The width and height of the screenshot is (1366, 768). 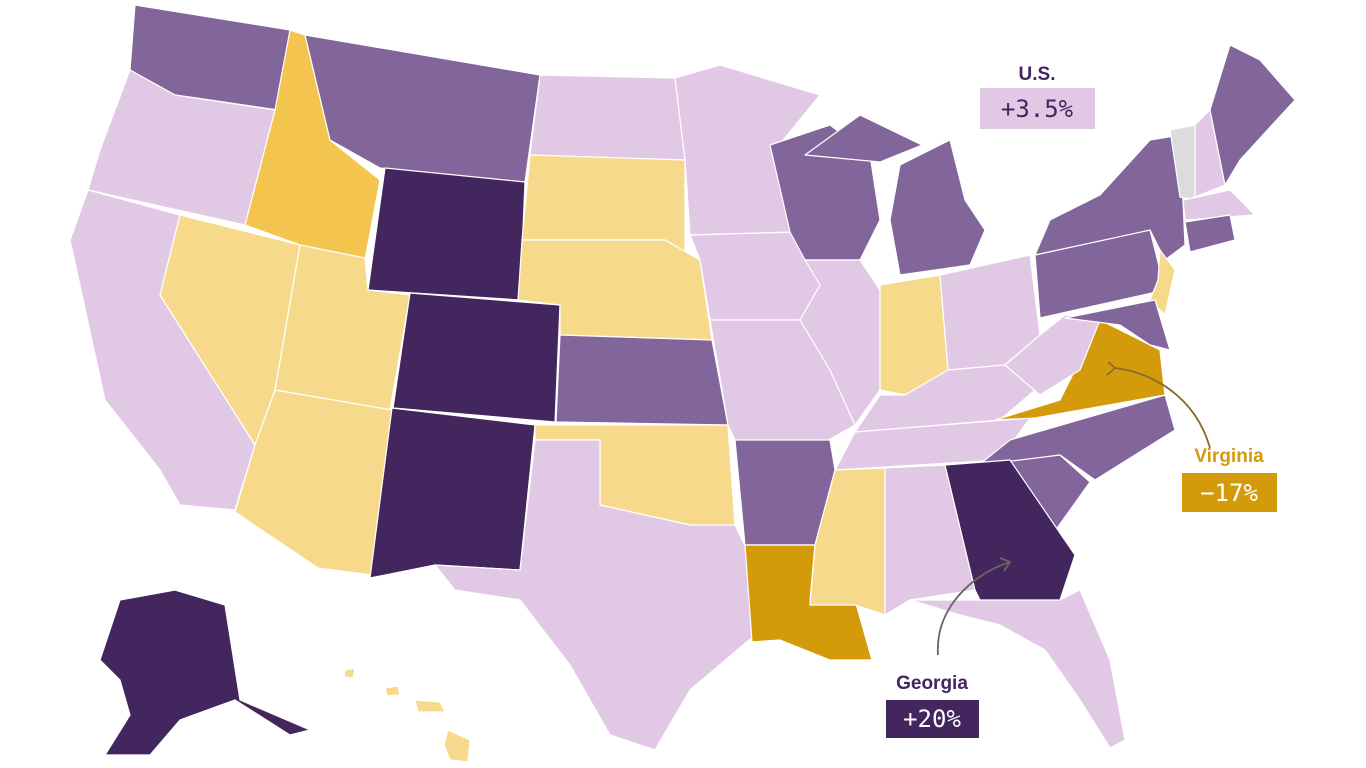 I want to click on annotation-name: U.S., so click(x=1037, y=74).